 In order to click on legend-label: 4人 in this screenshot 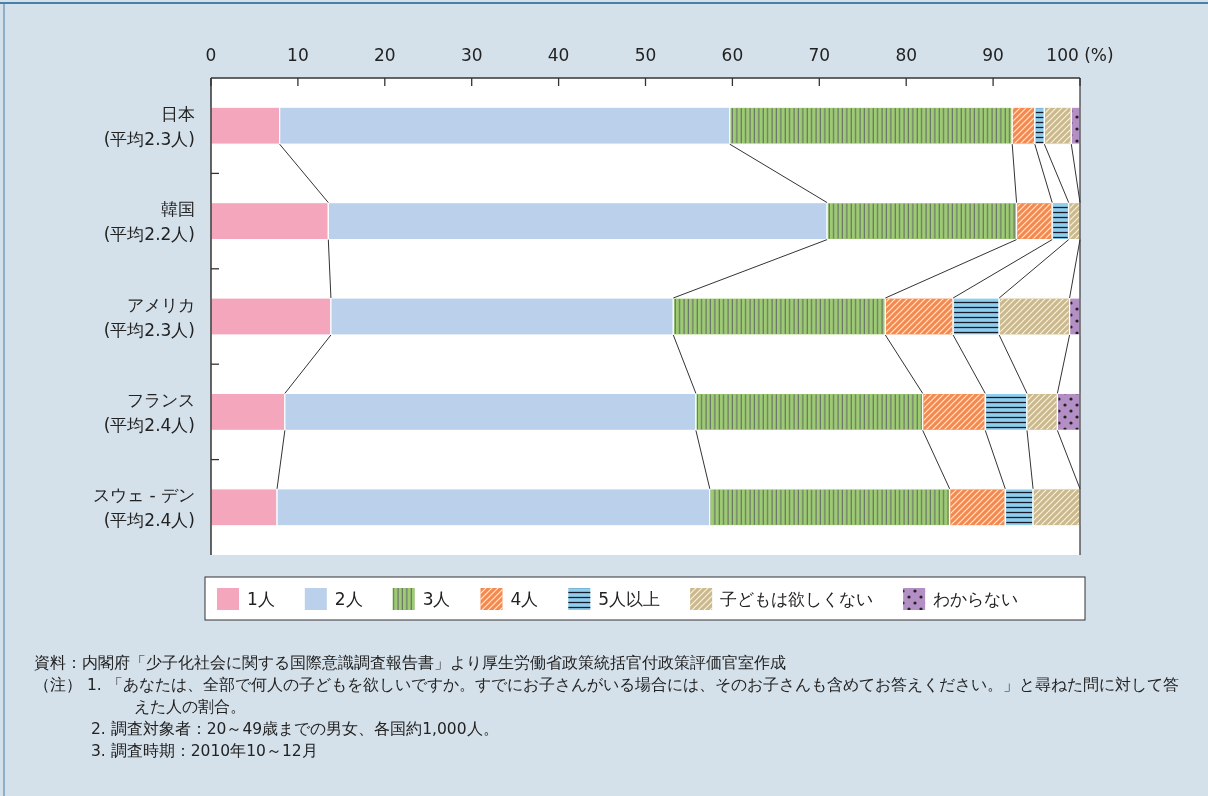, I will do `click(524, 599)`.